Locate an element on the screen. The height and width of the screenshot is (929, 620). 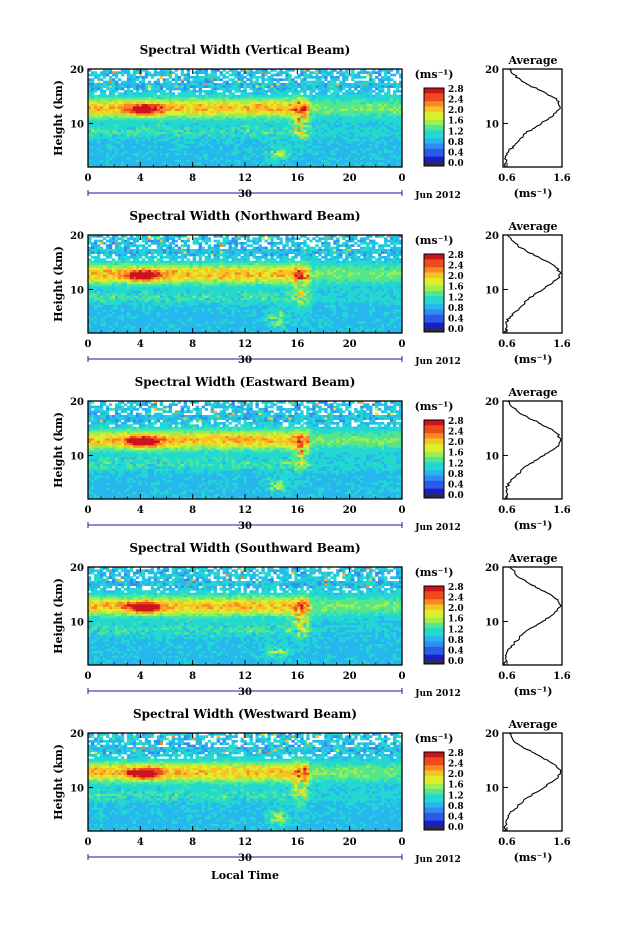
colorbar-segment is located at coordinates (434, 158).